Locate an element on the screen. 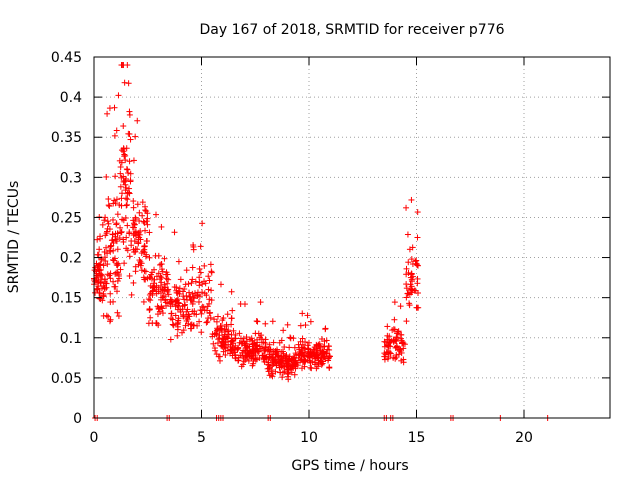 The image size is (640, 480). x-tick-labels: 0 5 10 15 20 is located at coordinates (311, 438).